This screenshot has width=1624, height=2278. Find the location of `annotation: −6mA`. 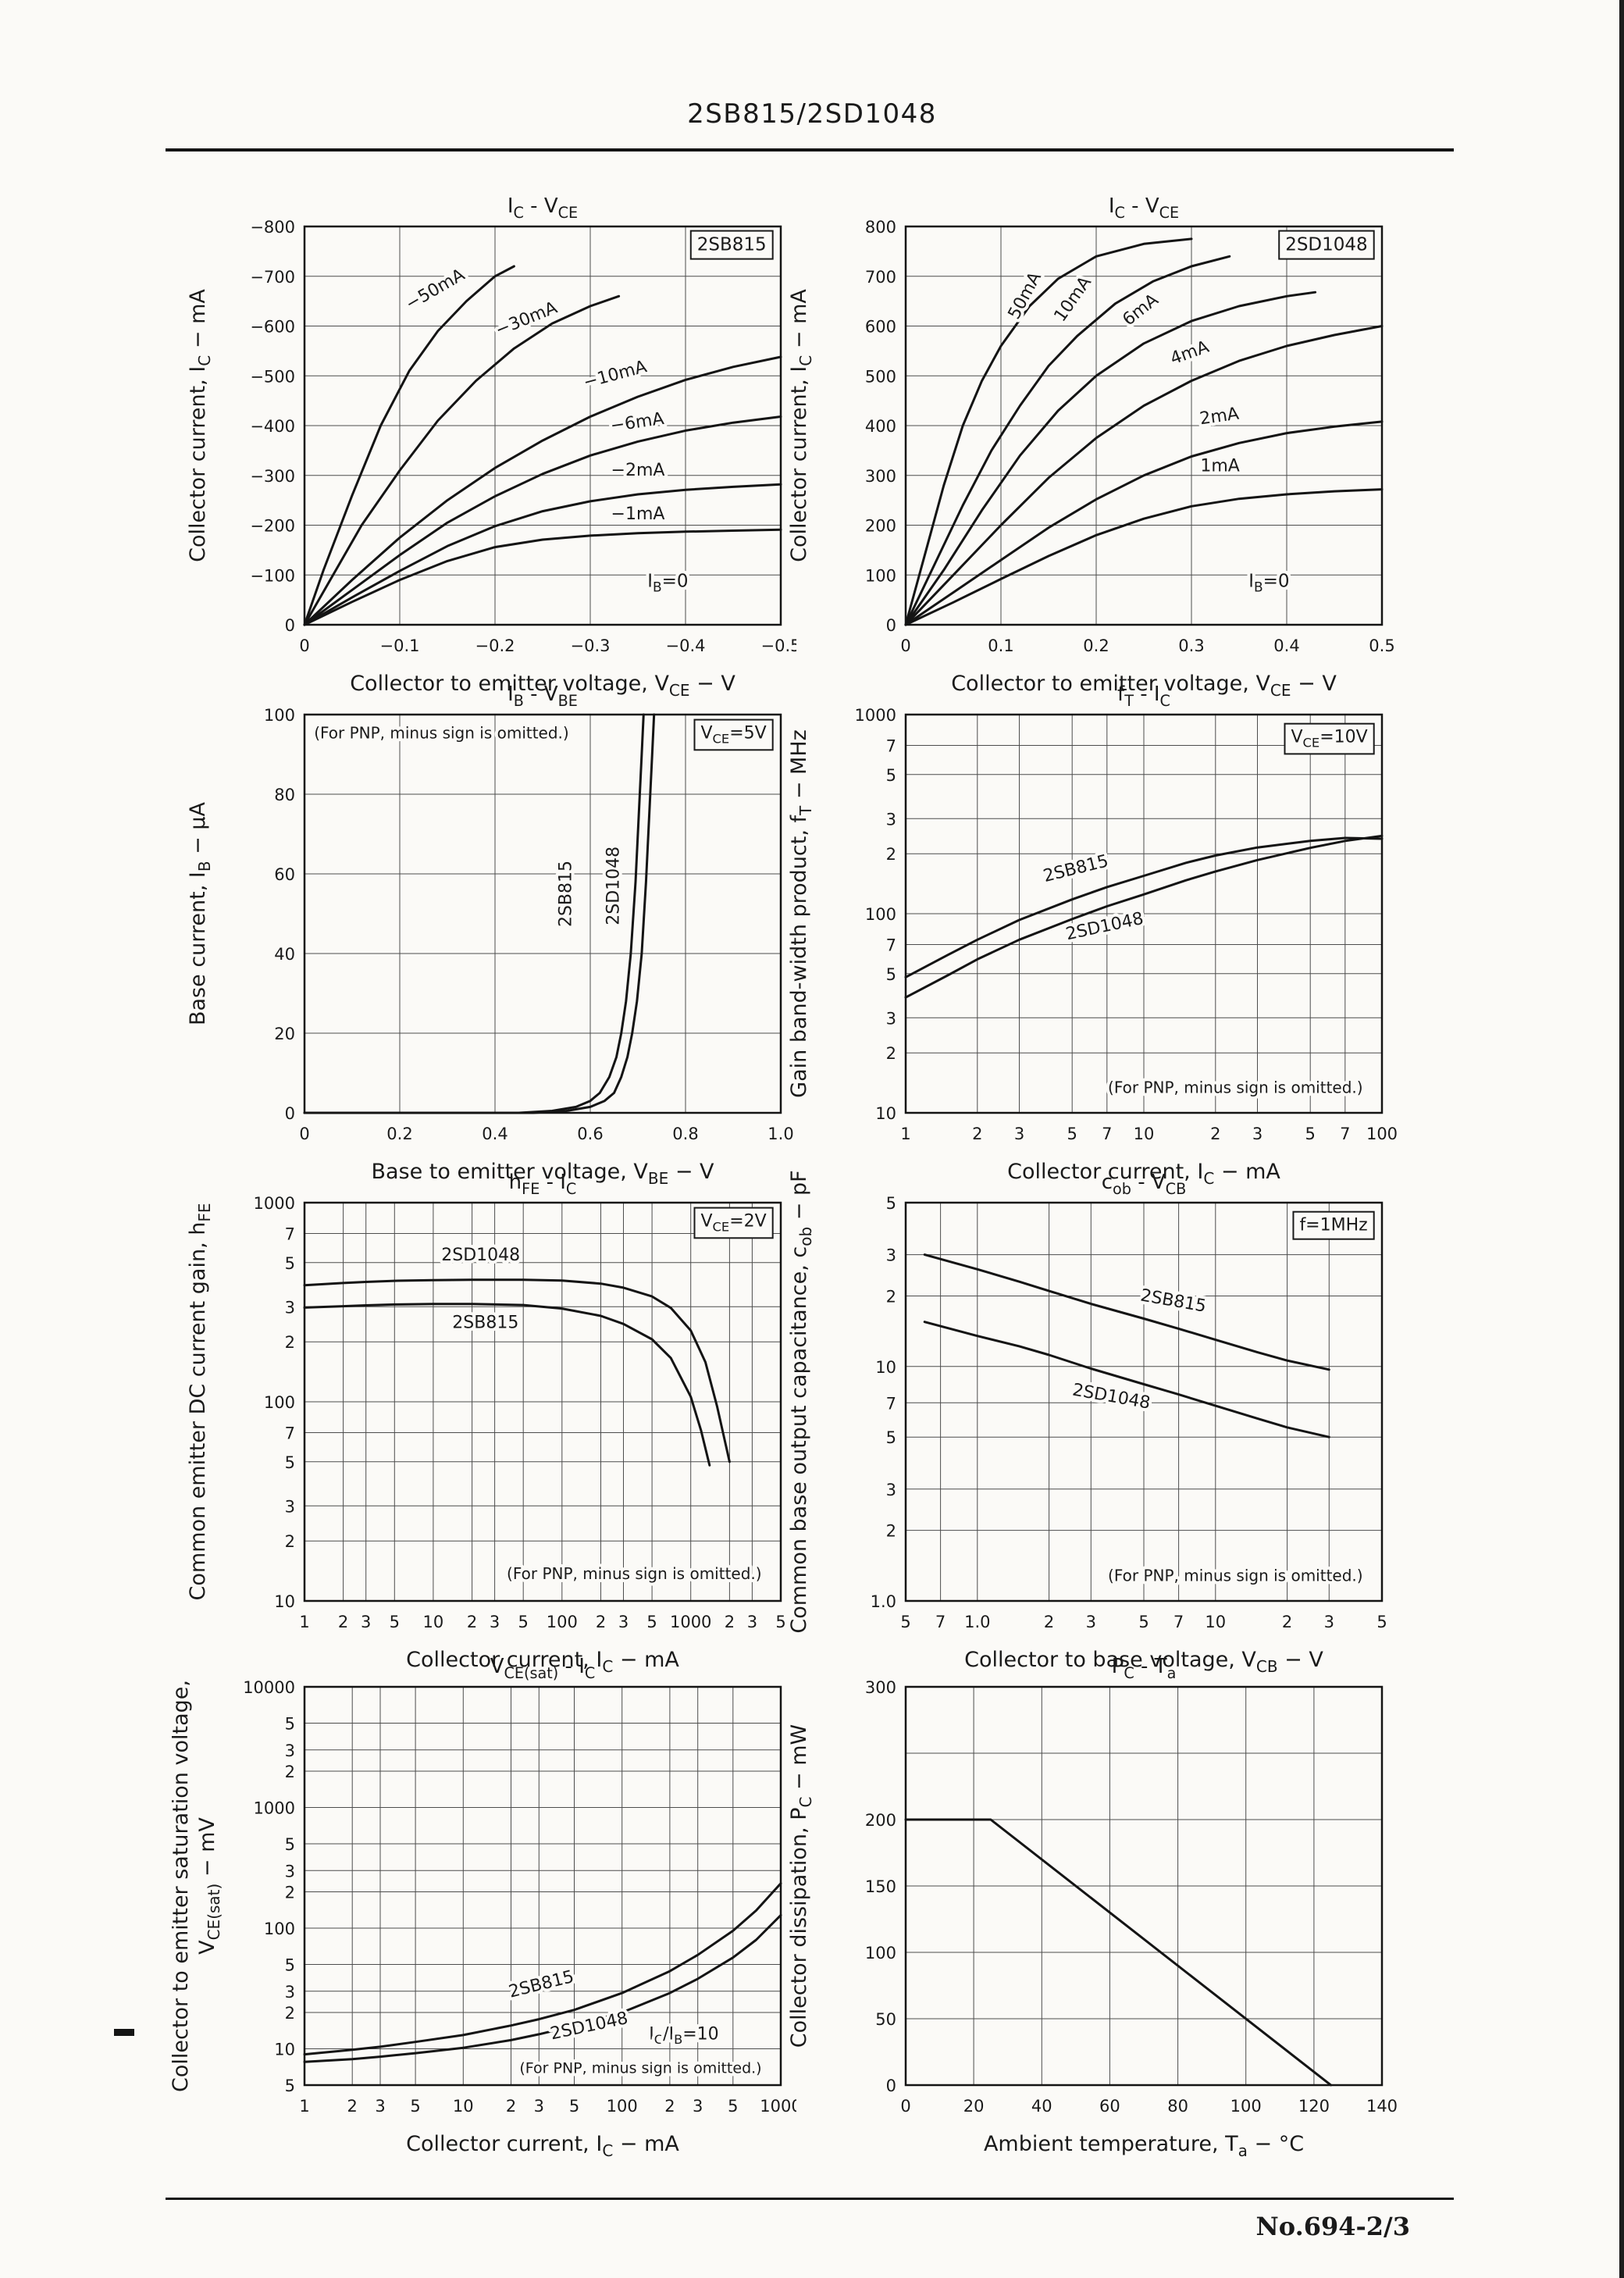

annotation: −6mA is located at coordinates (637, 422).